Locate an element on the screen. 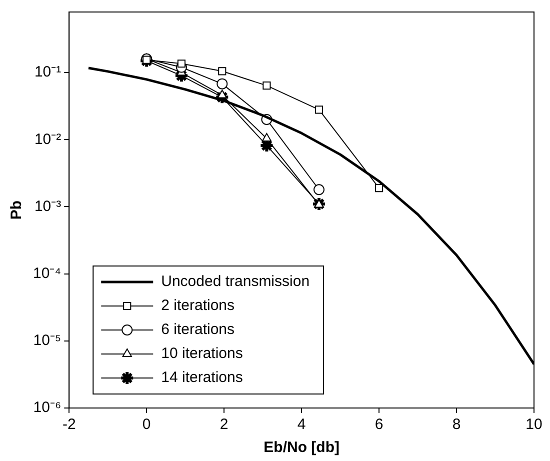  x-tick-label: 6 is located at coordinates (379, 425).